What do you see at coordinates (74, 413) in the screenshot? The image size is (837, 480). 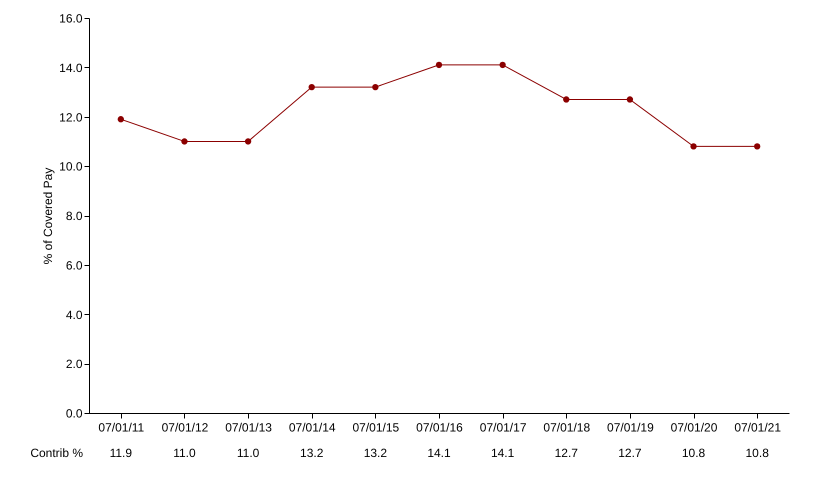 I see `y-tick-label: 0.0` at bounding box center [74, 413].